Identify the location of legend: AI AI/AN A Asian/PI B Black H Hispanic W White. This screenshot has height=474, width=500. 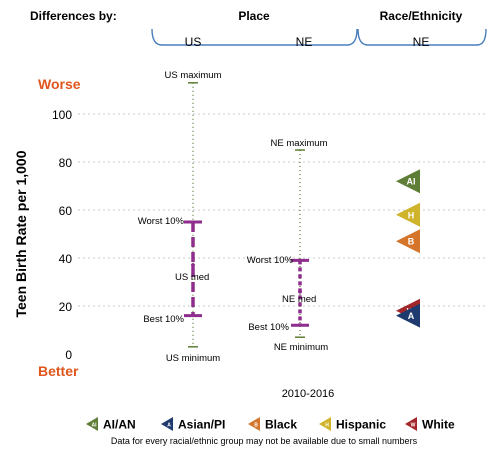
(270, 424).